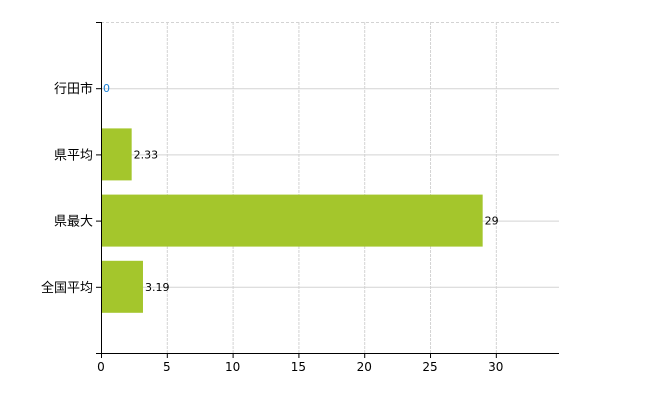  What do you see at coordinates (106, 88) in the screenshot?
I see `data-label: 0` at bounding box center [106, 88].